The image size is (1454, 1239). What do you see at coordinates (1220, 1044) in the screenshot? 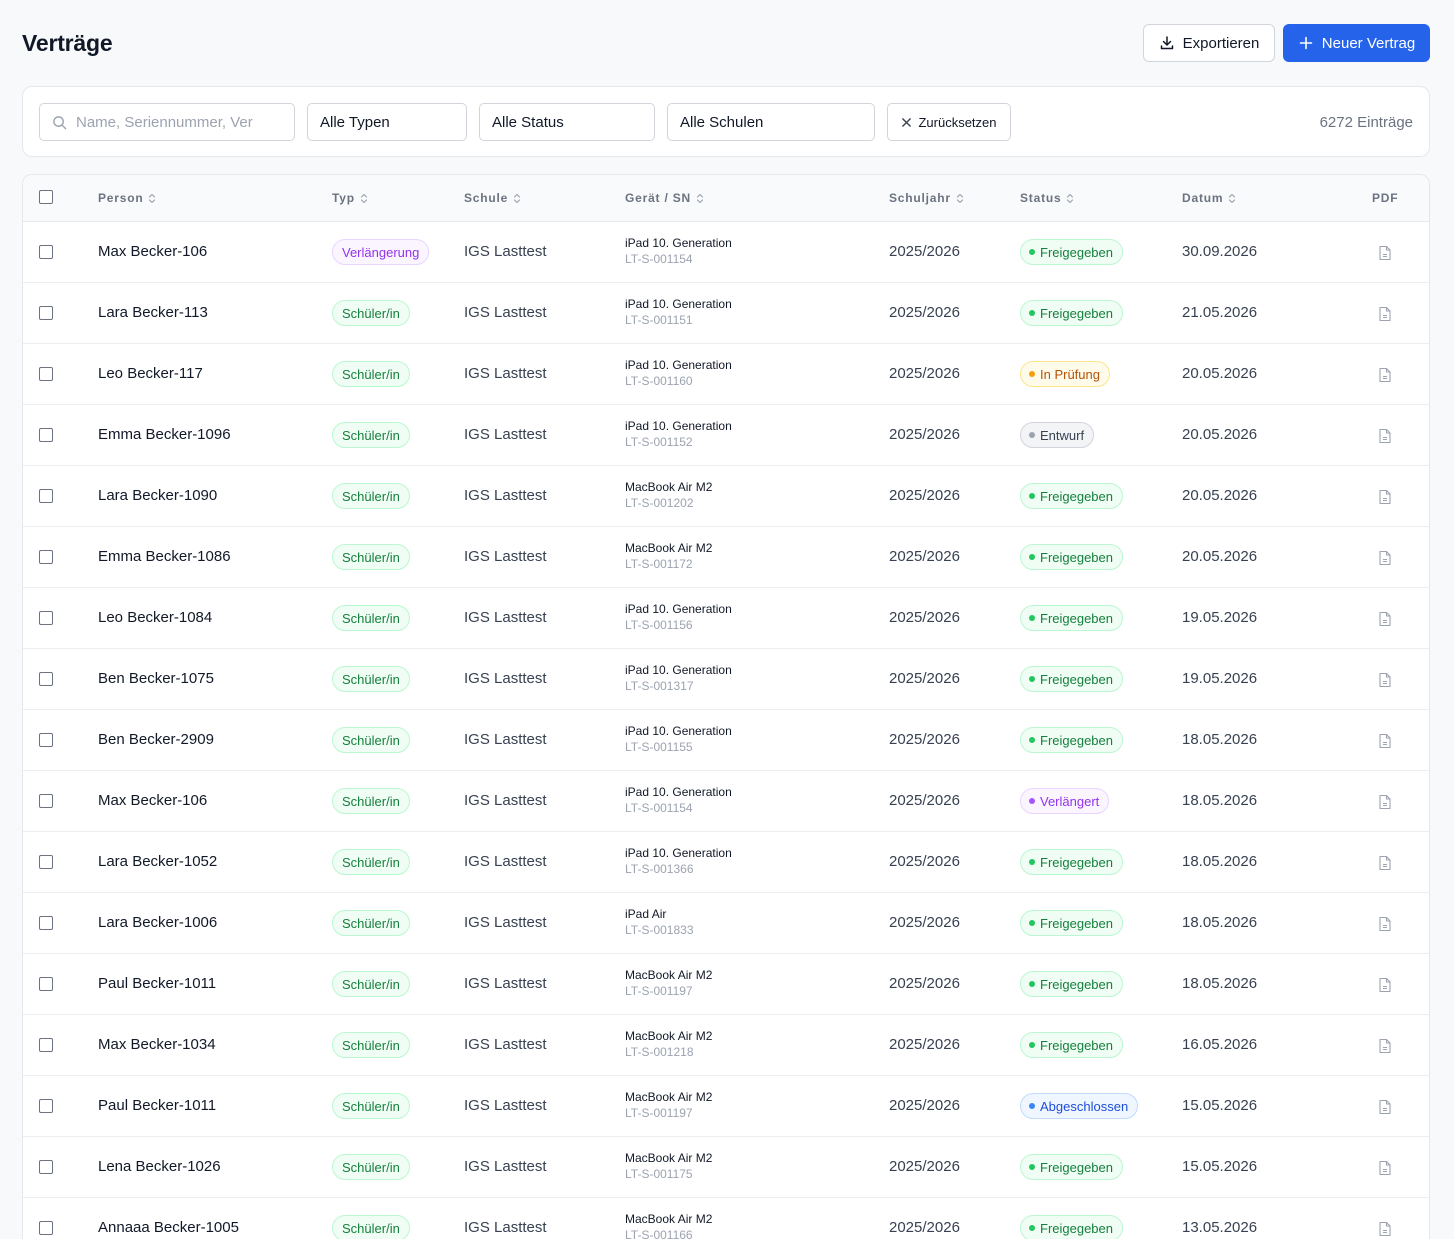
I see `contract-date: 16.05.2026` at bounding box center [1220, 1044].